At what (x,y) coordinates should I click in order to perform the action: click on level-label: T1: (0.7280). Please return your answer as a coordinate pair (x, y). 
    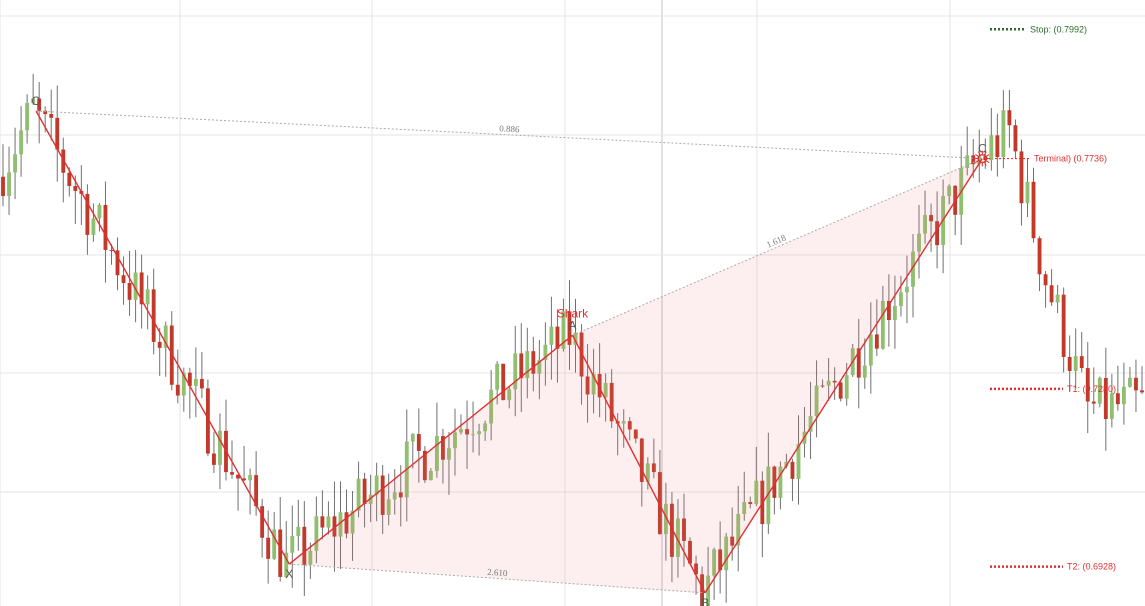
    Looking at the image, I should click on (1091, 389).